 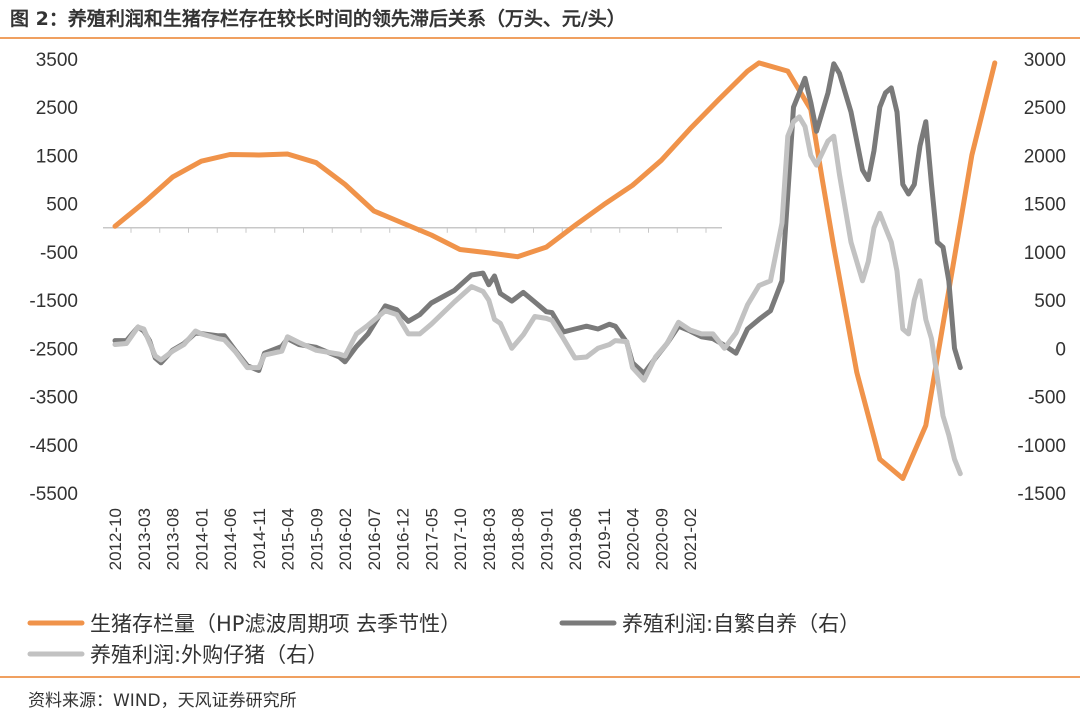 What do you see at coordinates (374, 539) in the screenshot?
I see `x-axis-tick-label: 2016-07` at bounding box center [374, 539].